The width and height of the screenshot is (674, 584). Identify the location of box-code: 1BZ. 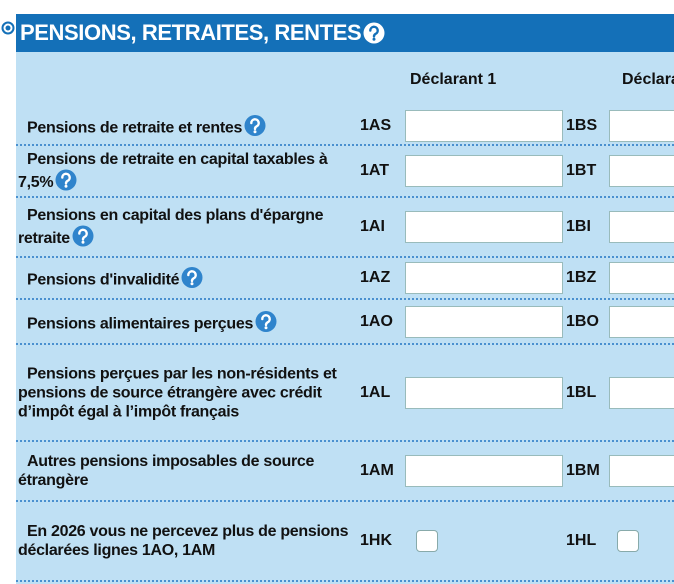
(581, 277).